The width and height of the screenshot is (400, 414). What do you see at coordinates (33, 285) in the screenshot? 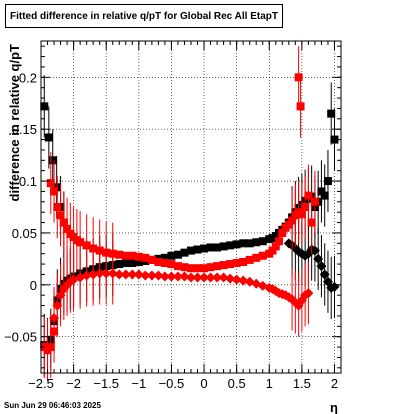
I see `y-tick-label: 0` at bounding box center [33, 285].